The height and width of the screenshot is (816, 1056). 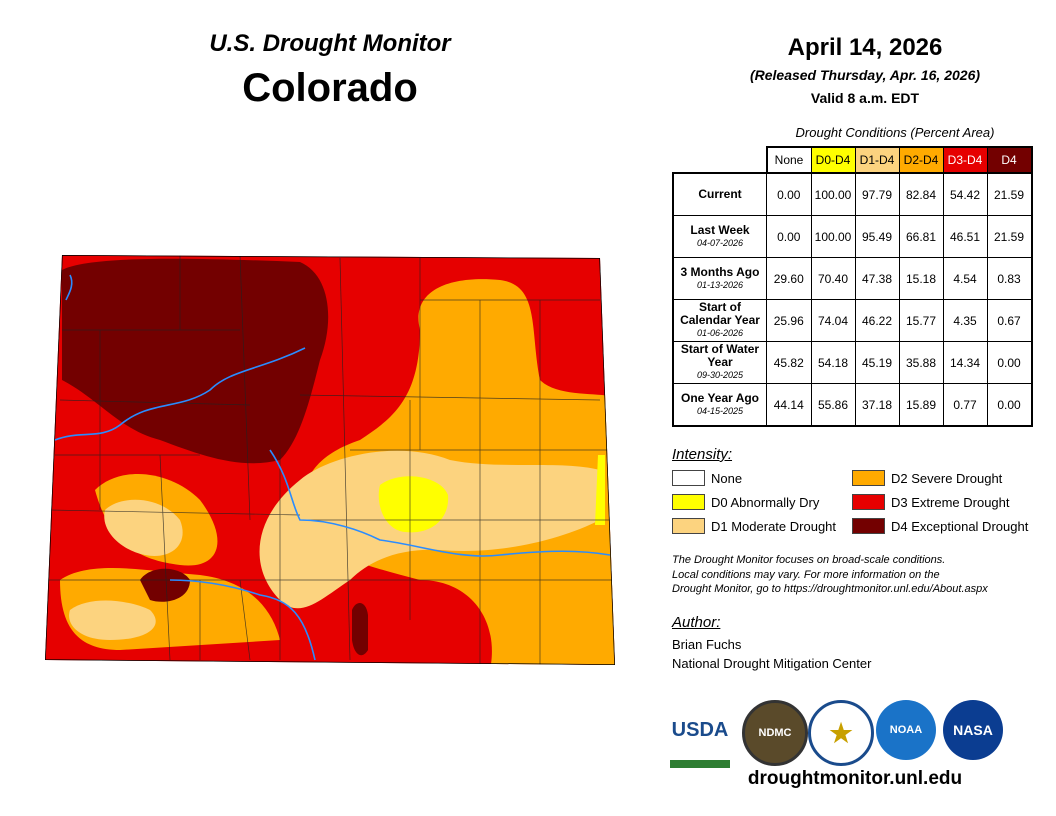 I want to click on author-title: Author:, so click(x=696, y=622).